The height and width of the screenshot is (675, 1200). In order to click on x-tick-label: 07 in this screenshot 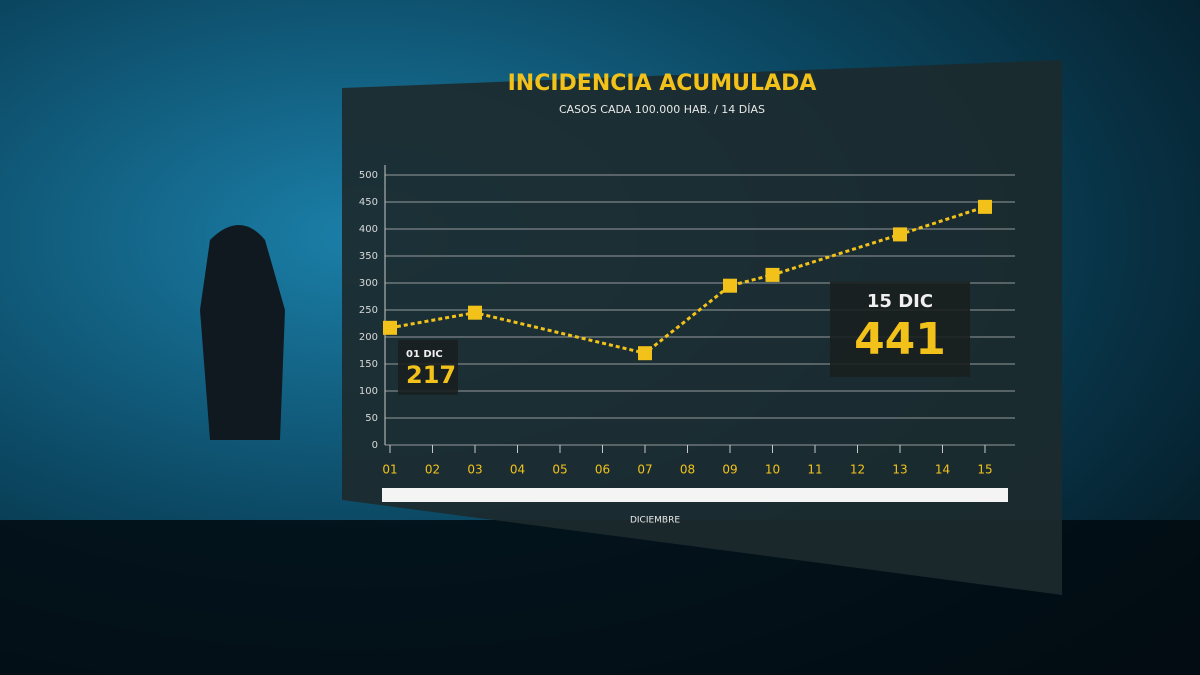, I will do `click(644, 470)`.